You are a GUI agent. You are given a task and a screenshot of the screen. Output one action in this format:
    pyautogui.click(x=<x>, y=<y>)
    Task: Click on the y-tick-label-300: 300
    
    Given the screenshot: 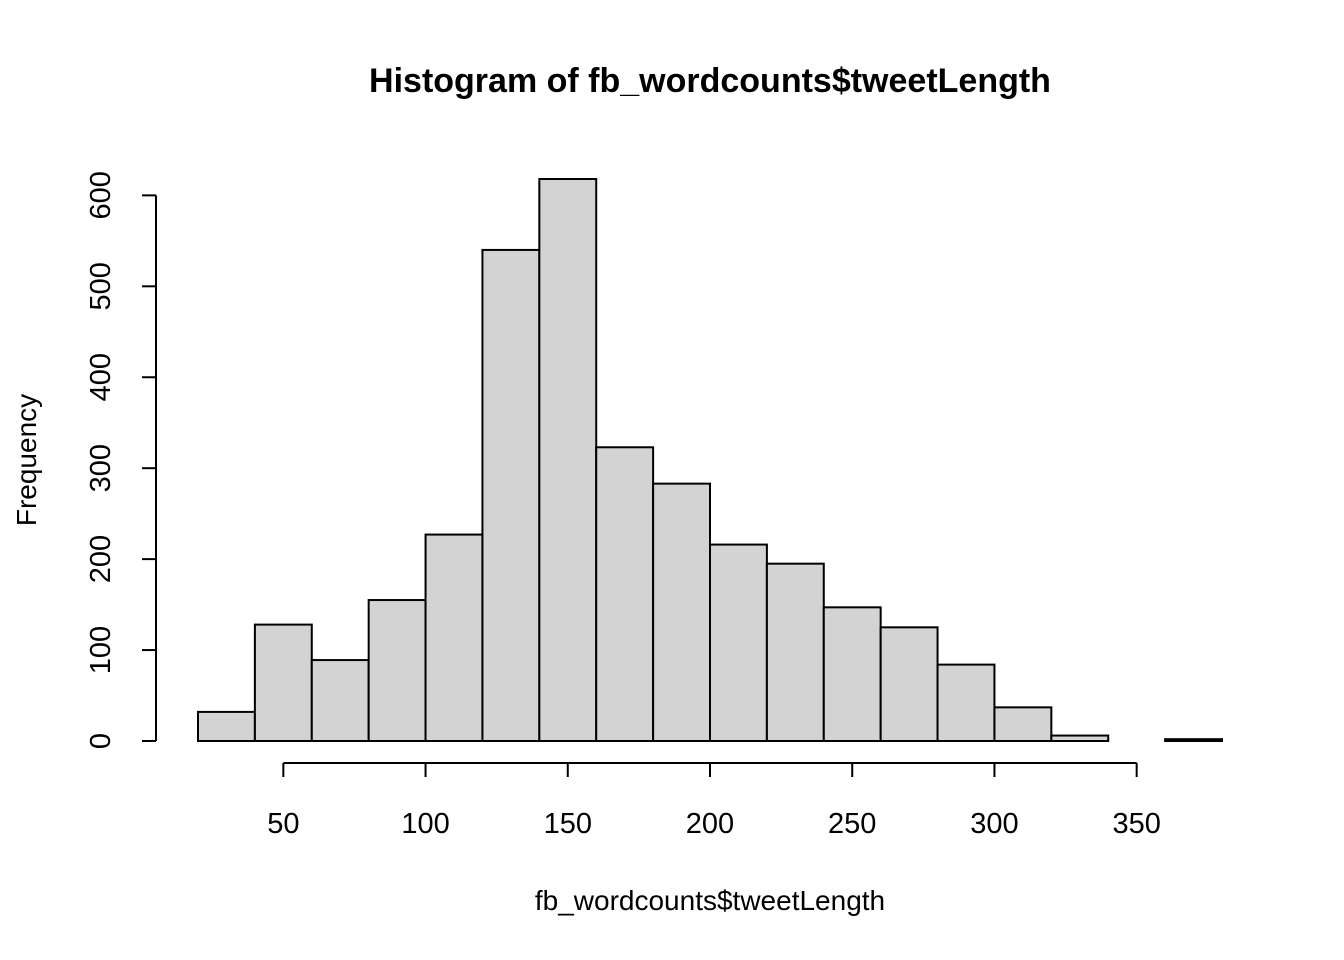 What is the action you would take?
    pyautogui.click(x=101, y=468)
    